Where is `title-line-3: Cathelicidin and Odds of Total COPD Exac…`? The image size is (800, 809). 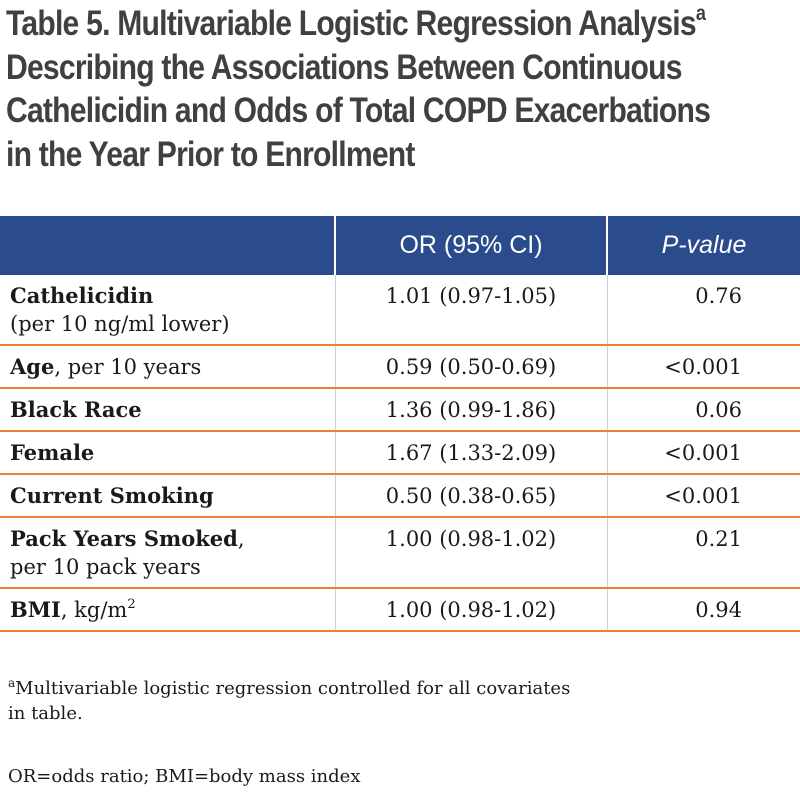 title-line-3: Cathelicidin and Odds of Total COPD Exac… is located at coordinates (358, 110).